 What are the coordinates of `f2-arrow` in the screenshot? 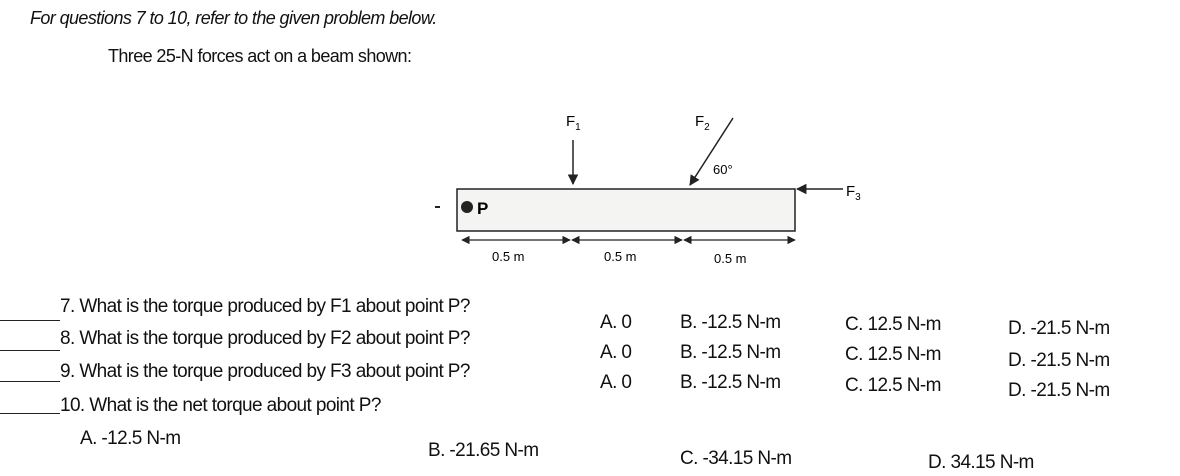 It's located at (711, 151).